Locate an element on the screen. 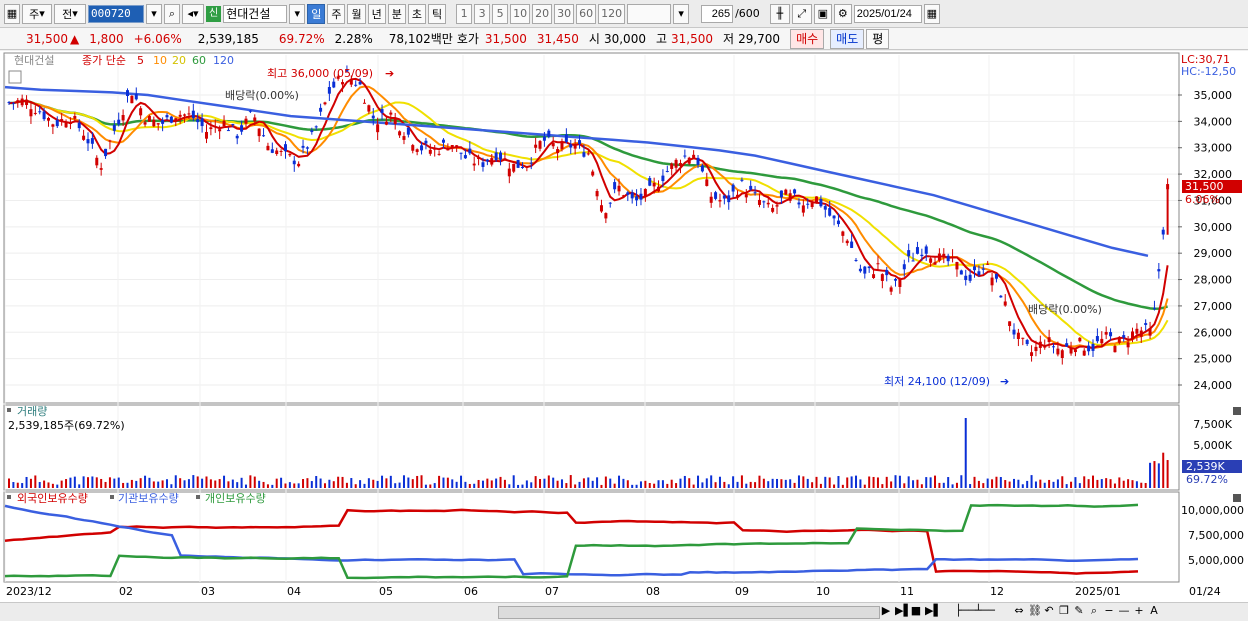  settings-icon: ⚙ is located at coordinates (842, 13).